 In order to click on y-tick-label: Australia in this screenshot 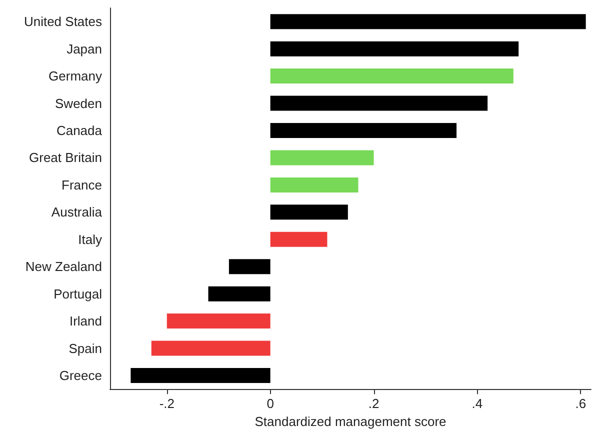, I will do `click(77, 212)`.